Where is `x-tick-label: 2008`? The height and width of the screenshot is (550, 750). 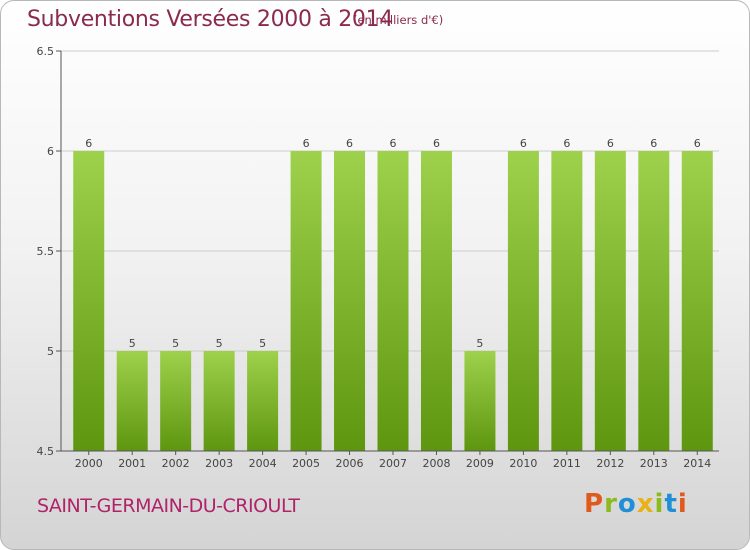
x-tick-label: 2008 is located at coordinates (436, 463).